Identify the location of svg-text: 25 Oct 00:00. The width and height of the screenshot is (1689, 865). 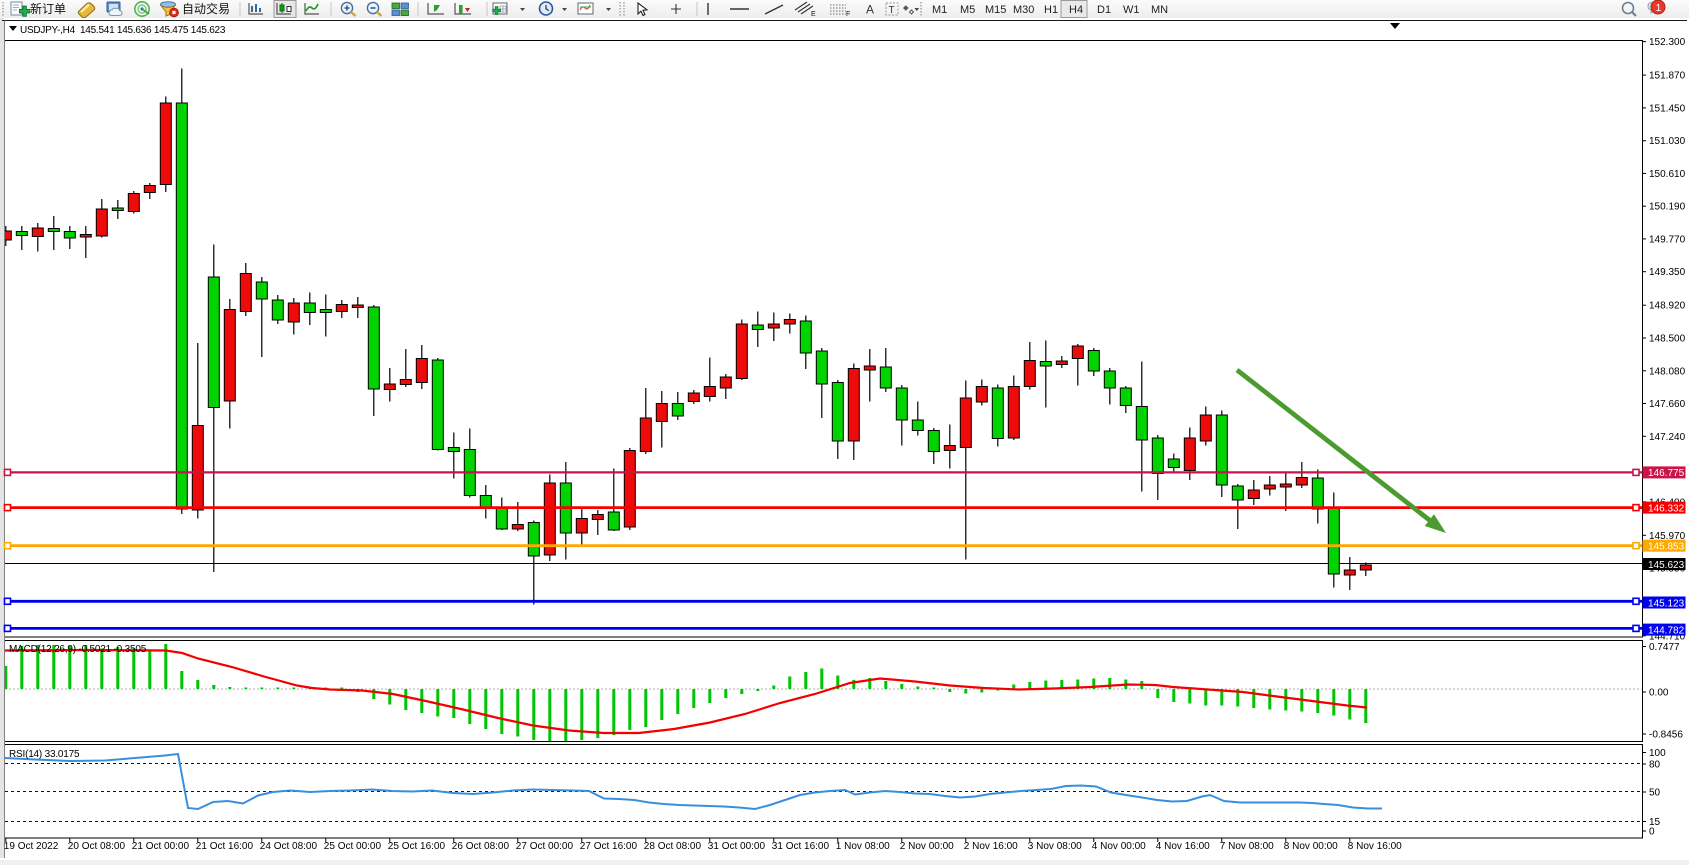
(353, 846).